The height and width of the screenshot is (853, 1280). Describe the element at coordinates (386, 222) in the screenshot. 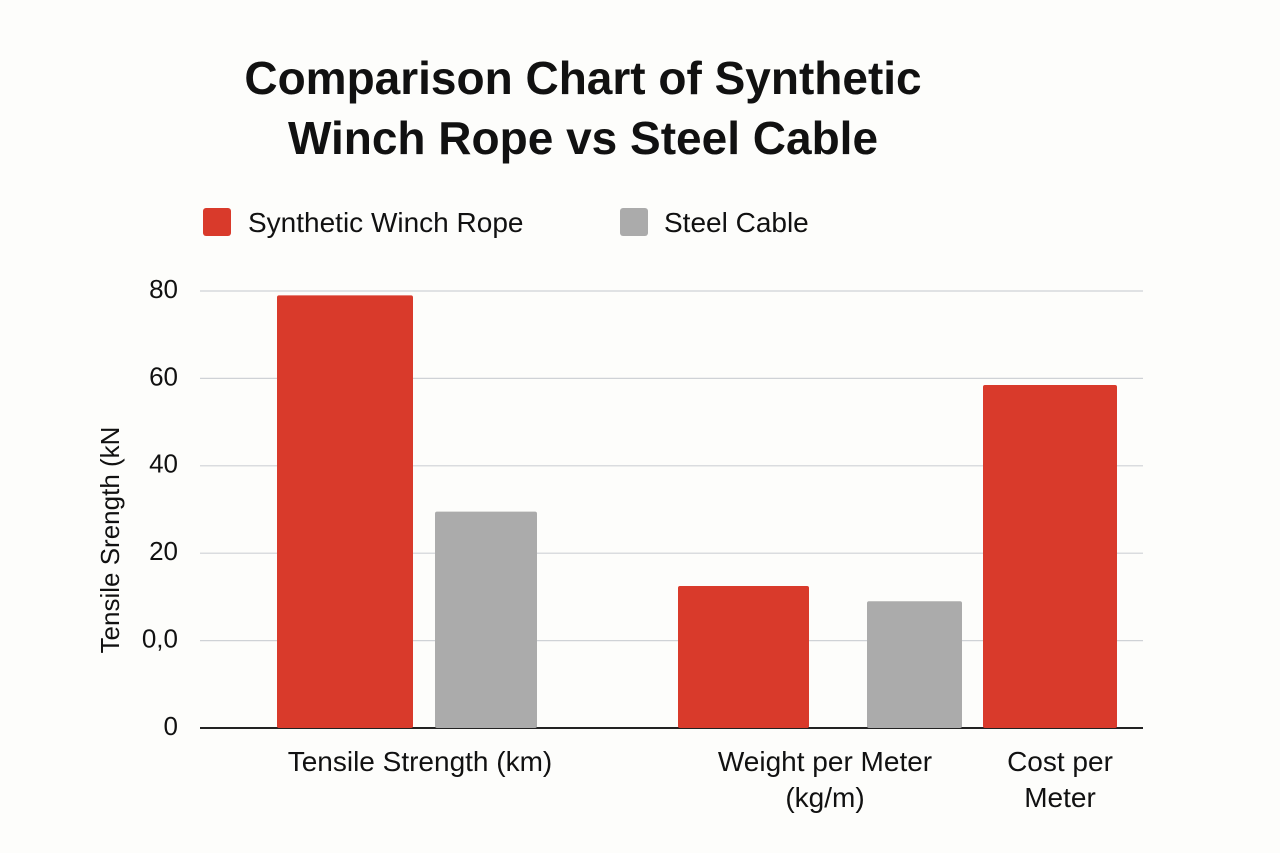

I see `legend-label: Synthetic Winch Rope` at that location.